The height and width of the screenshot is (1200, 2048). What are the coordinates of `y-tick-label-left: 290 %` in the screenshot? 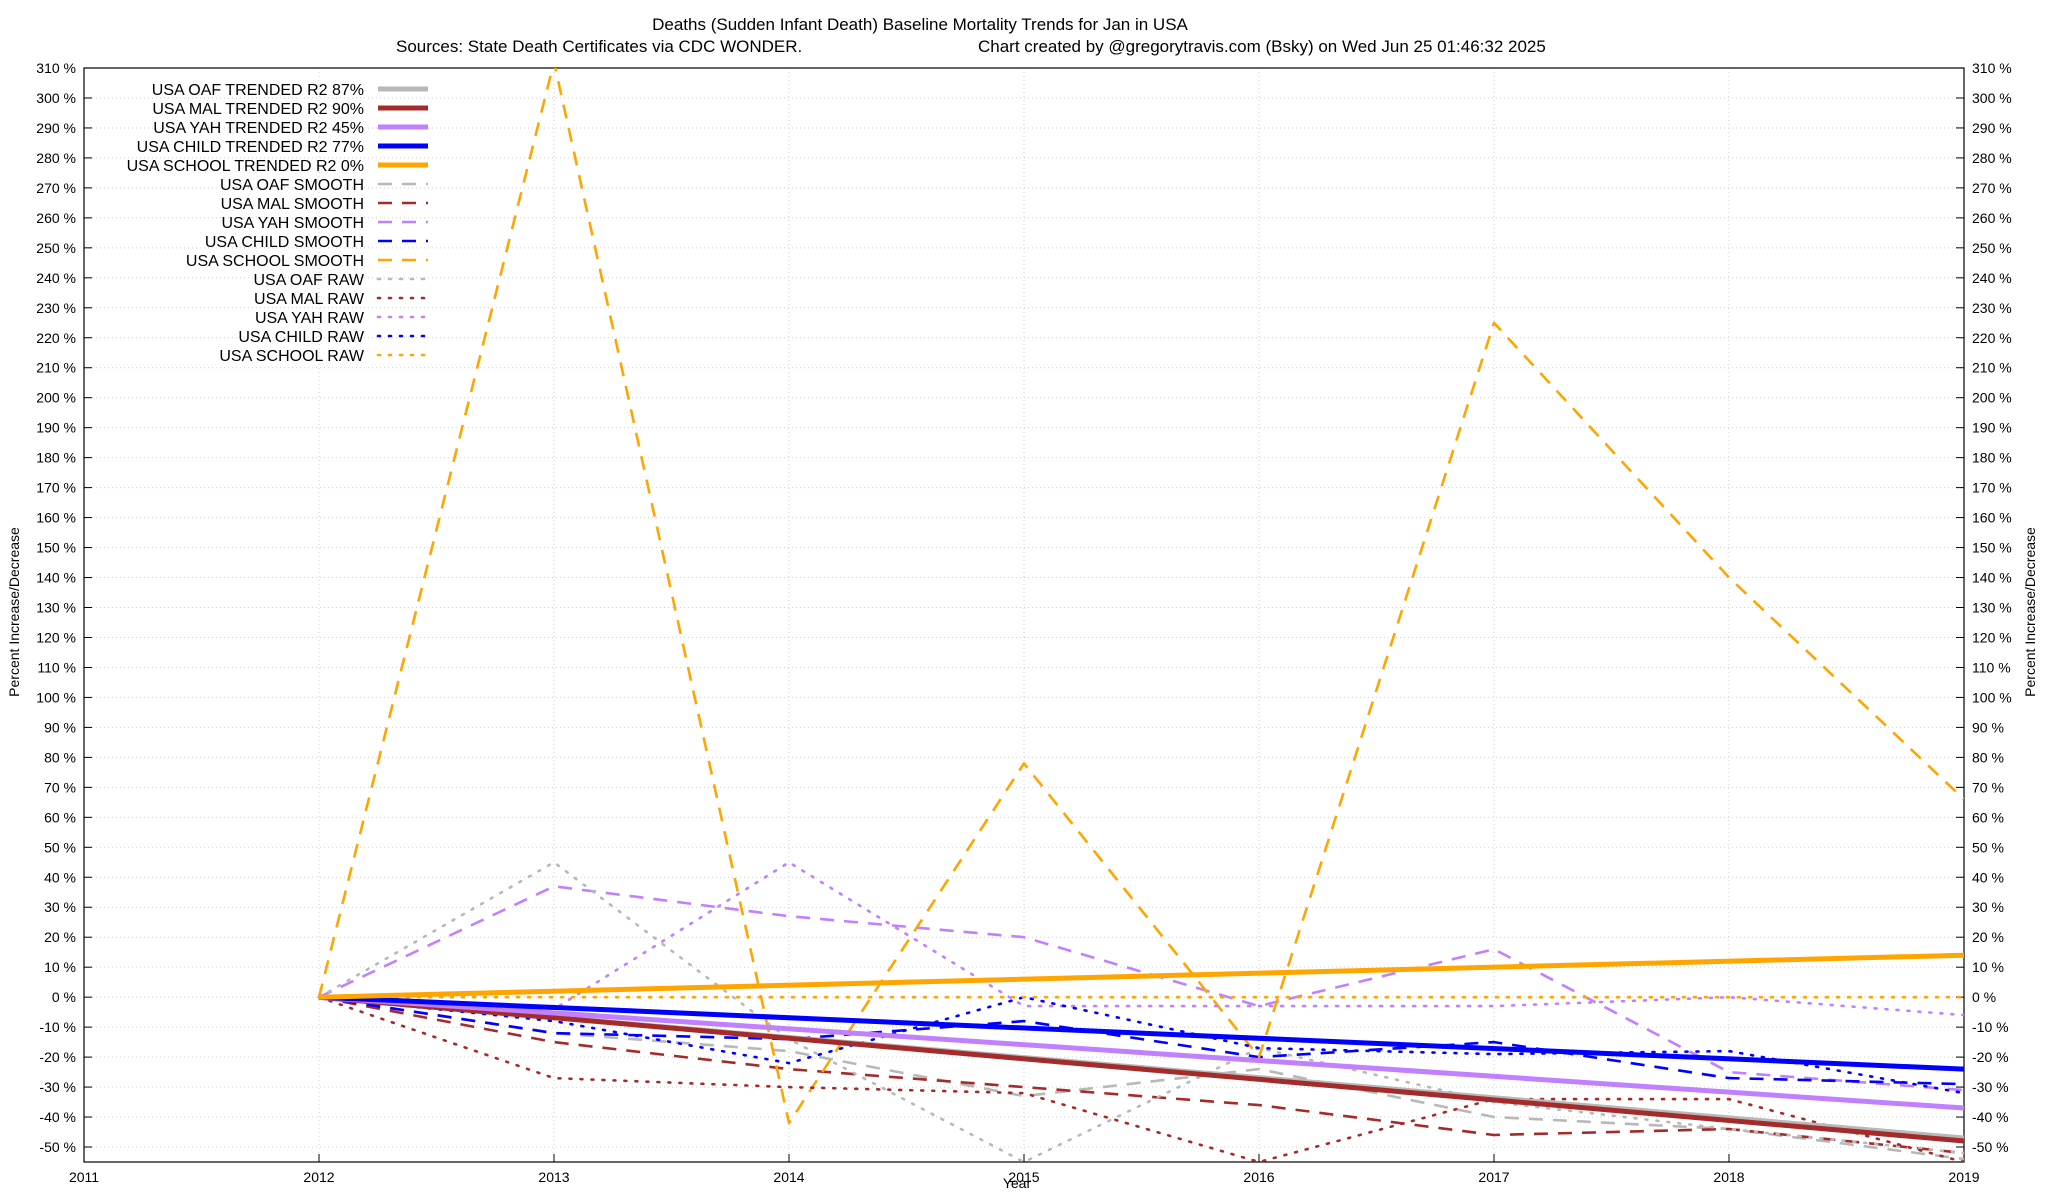 It's located at (56, 128).